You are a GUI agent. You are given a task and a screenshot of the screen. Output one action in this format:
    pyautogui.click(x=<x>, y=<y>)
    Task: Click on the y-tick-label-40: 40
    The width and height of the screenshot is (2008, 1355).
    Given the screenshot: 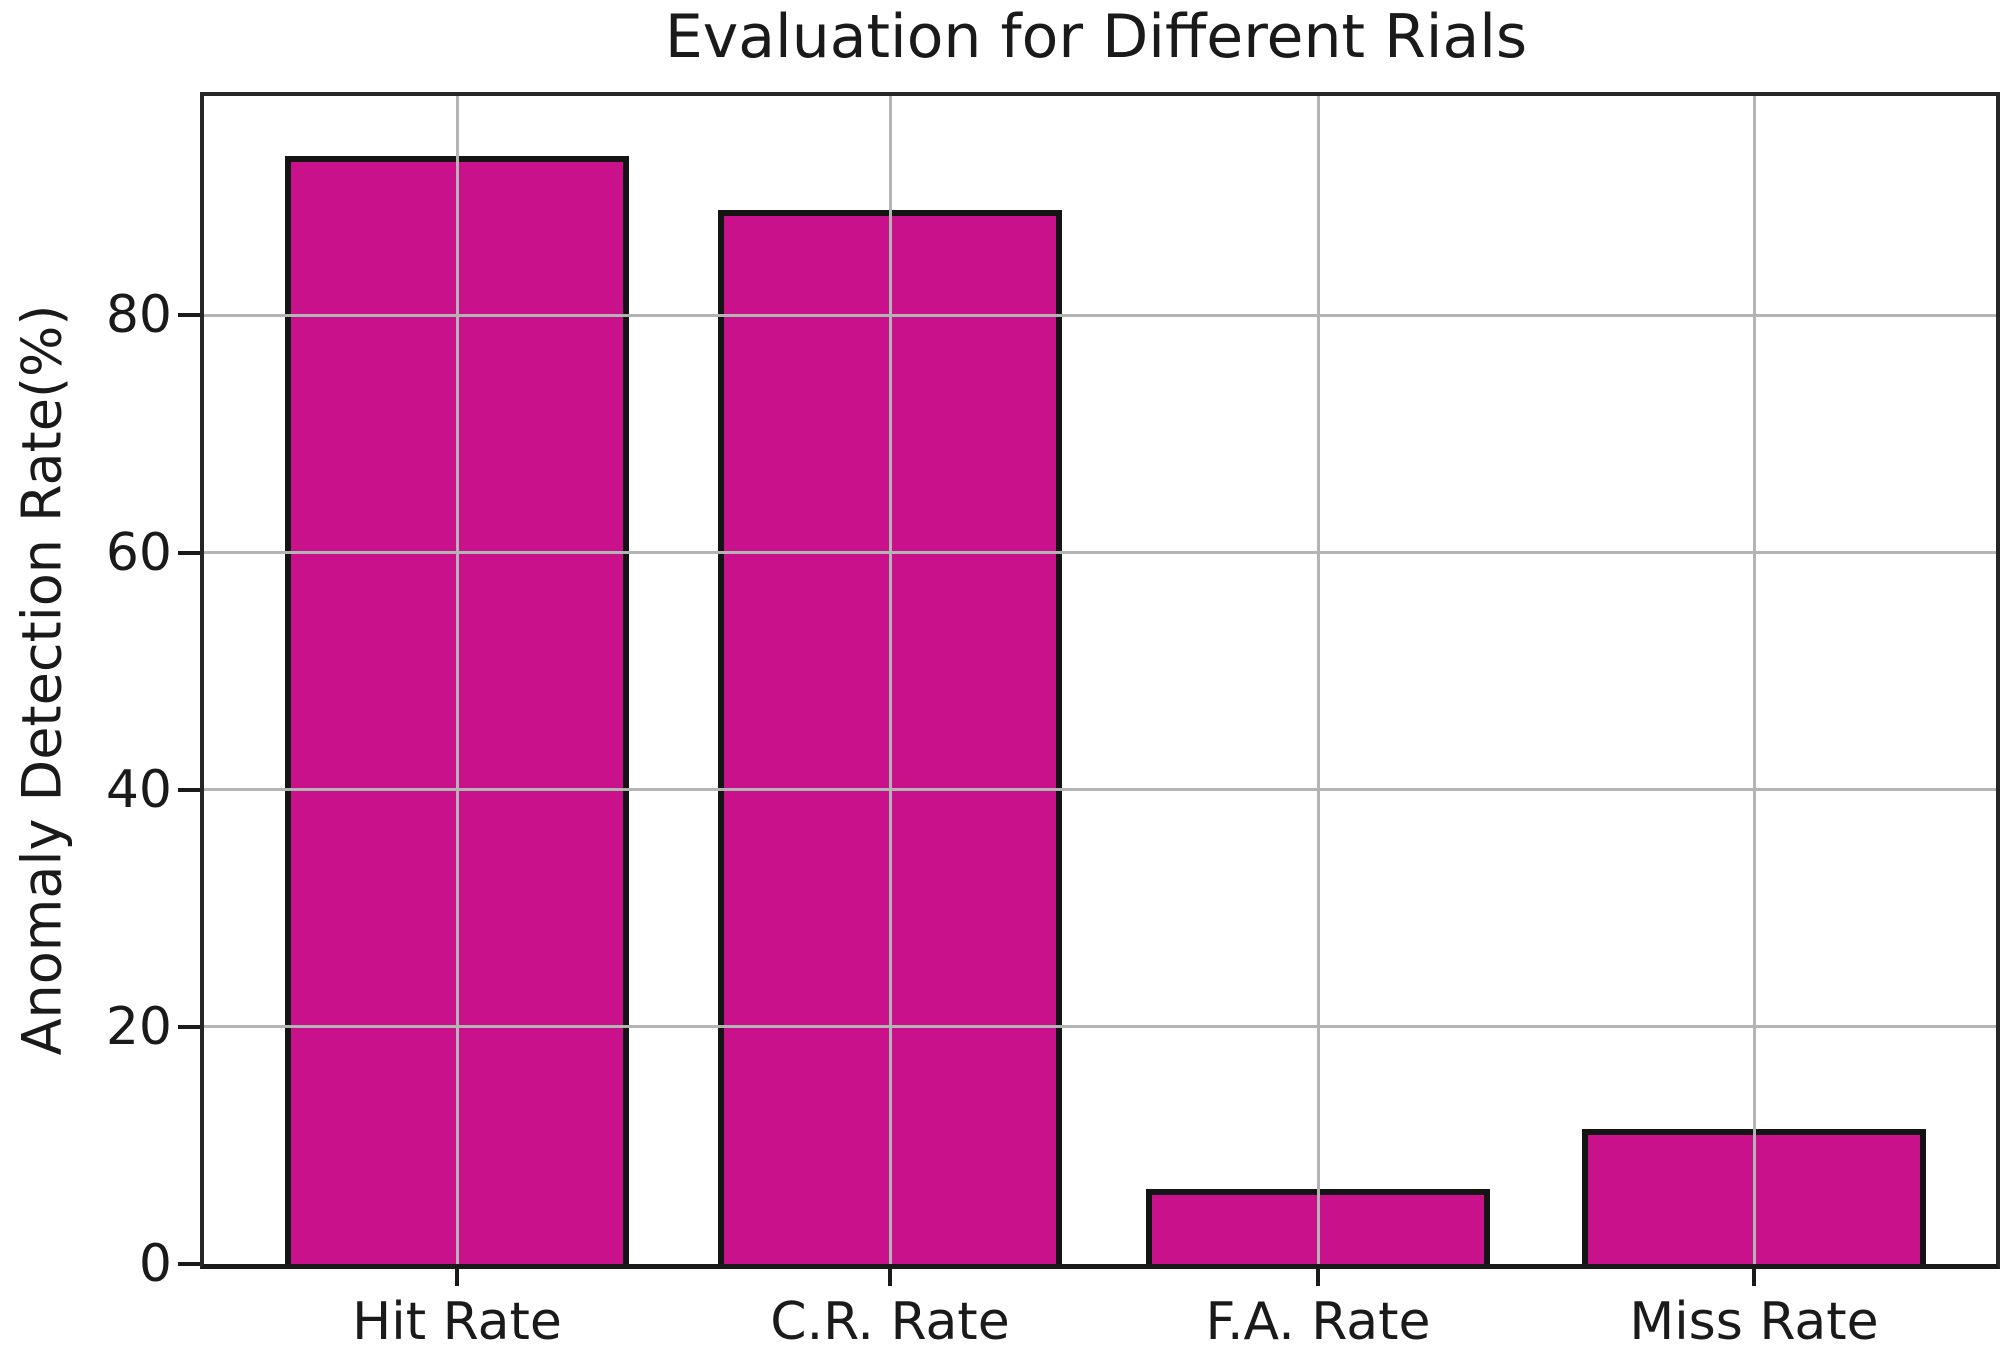 What is the action you would take?
    pyautogui.click(x=138, y=789)
    